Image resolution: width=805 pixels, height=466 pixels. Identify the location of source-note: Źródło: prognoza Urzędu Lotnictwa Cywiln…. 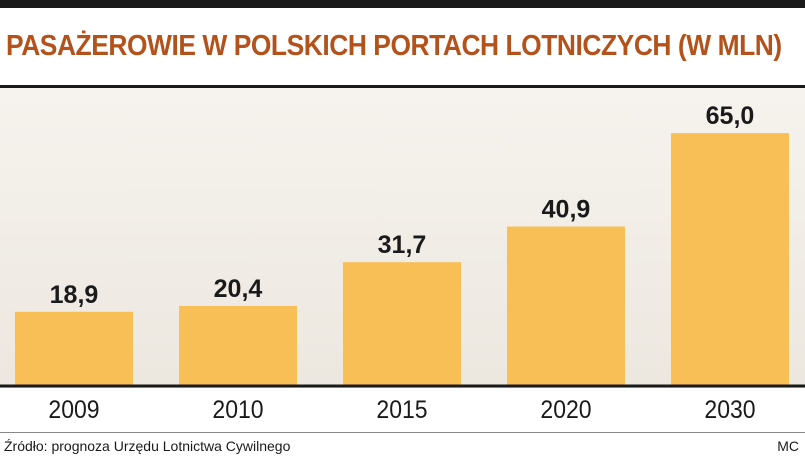
(147, 446).